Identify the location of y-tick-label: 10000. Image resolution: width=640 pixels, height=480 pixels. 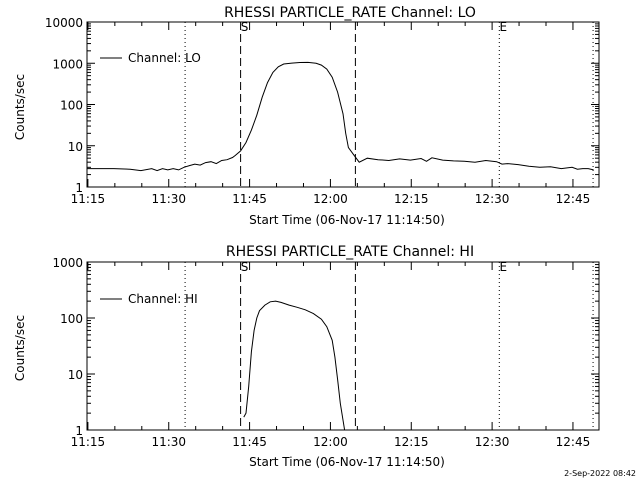
(64, 23).